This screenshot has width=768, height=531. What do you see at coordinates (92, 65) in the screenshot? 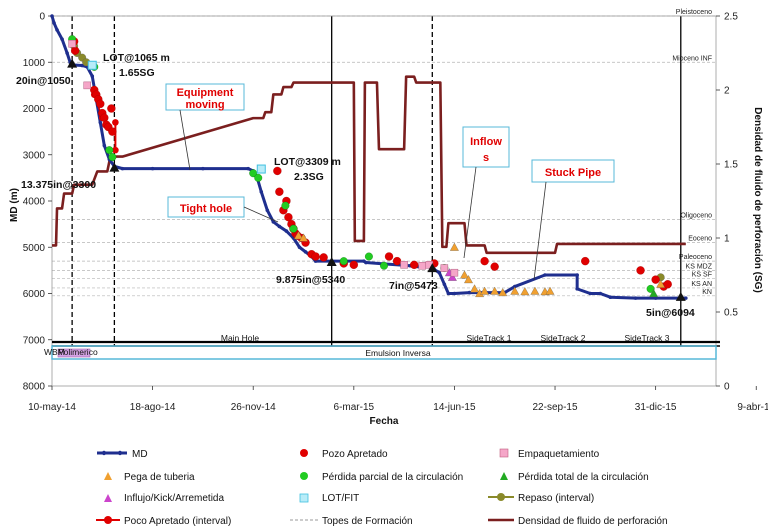
I see `marker-lot` at bounding box center [92, 65].